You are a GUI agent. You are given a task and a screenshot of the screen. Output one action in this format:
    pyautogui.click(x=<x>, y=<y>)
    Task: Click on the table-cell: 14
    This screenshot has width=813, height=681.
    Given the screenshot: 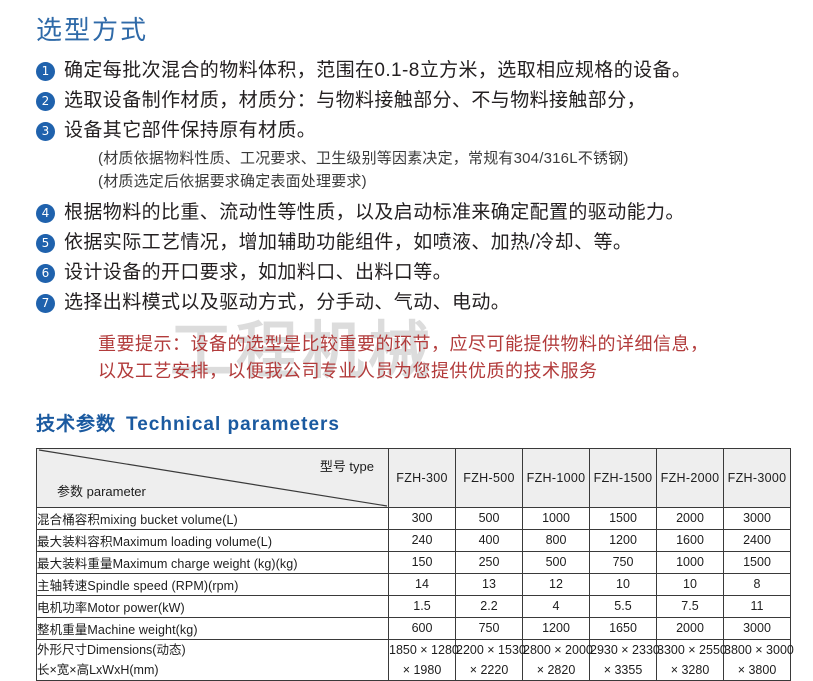 What is the action you would take?
    pyautogui.click(x=422, y=584)
    